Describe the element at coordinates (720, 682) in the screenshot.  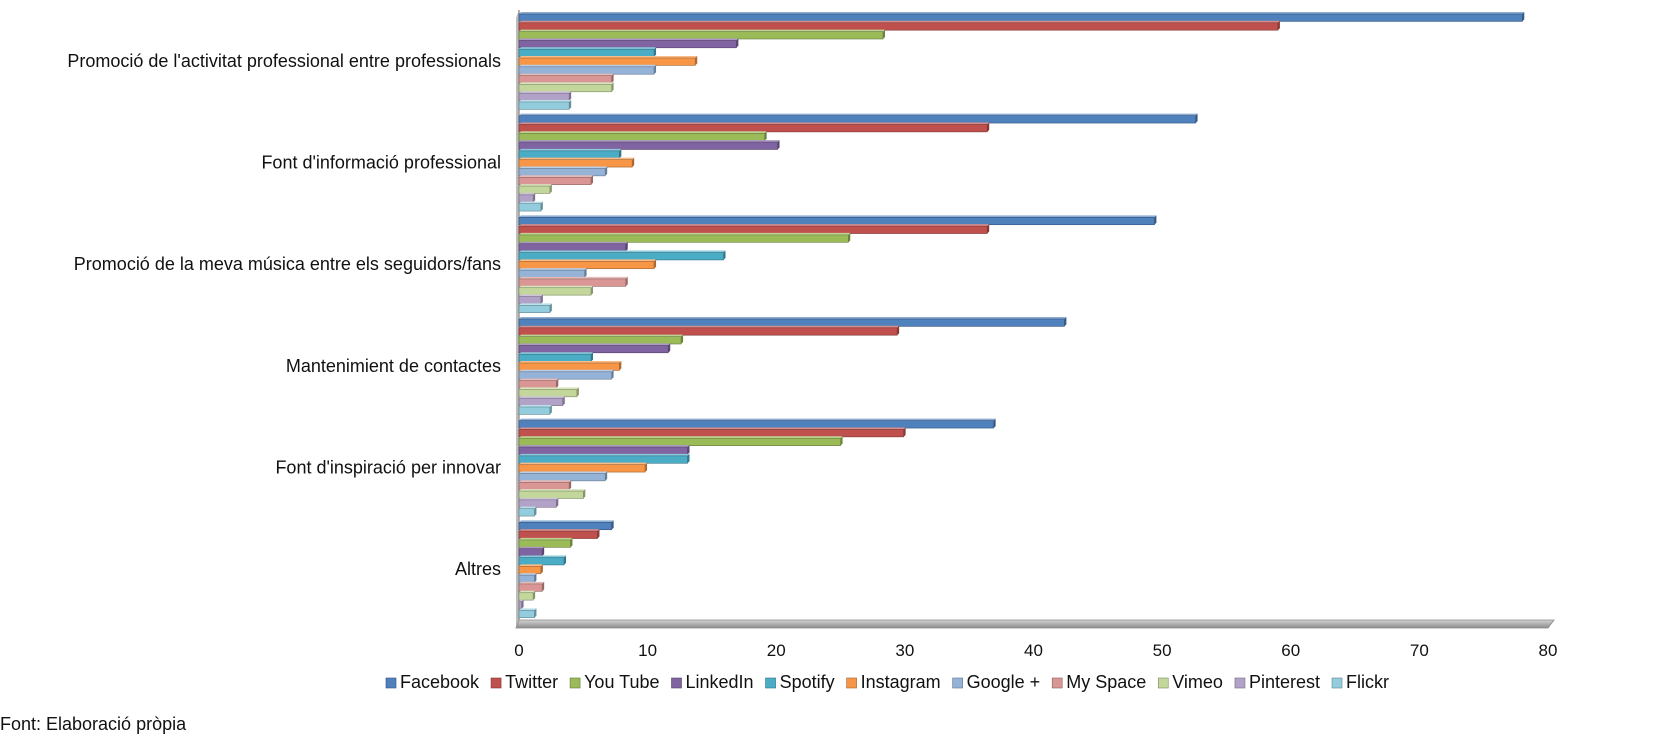
I see `legend-label: LinkedIn` at that location.